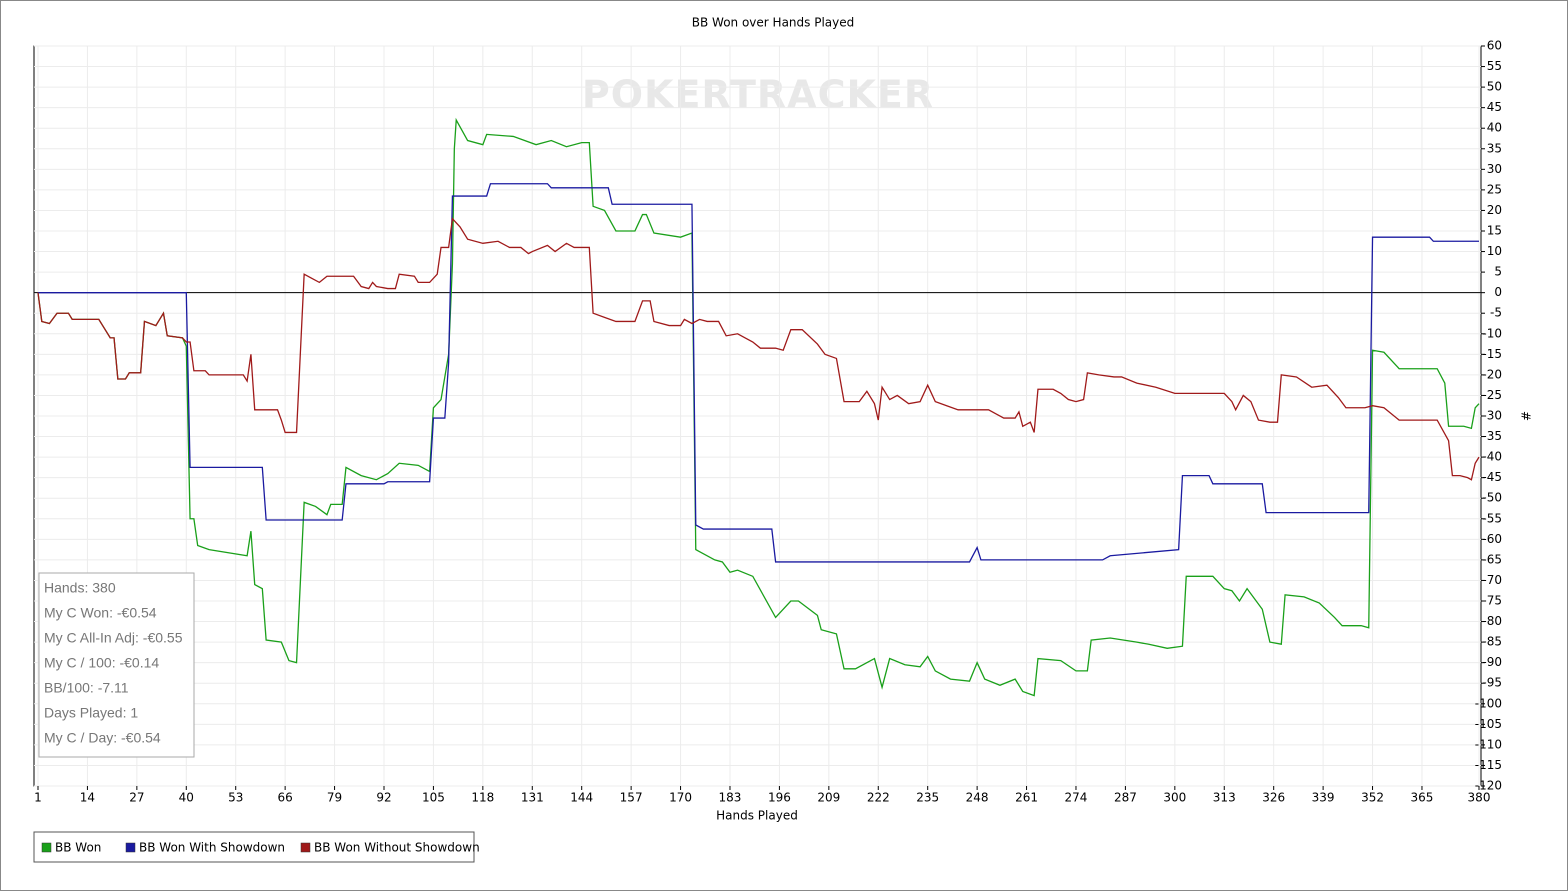 This screenshot has height=891, width=1568. I want to click on x-tick-label: 365, so click(1422, 798).